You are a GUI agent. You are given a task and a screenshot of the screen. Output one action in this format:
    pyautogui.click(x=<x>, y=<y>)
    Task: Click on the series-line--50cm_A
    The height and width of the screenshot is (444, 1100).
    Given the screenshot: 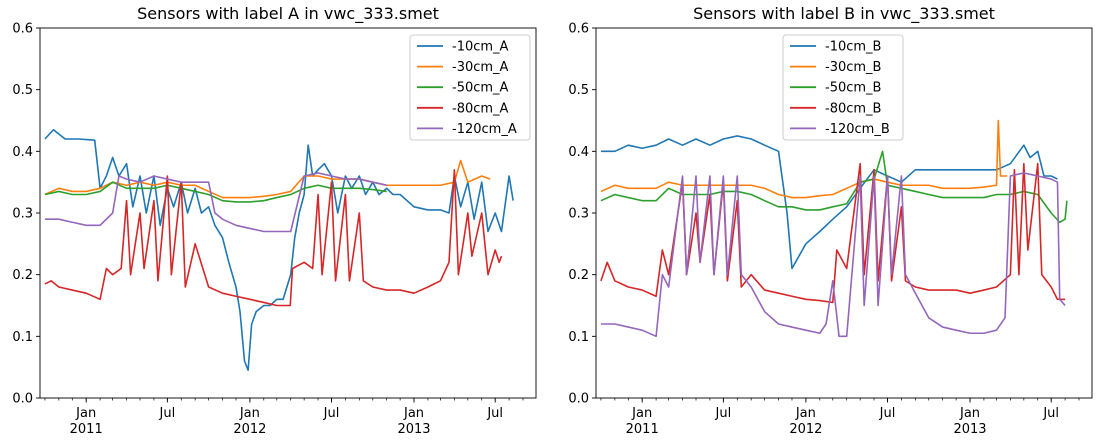 What is the action you would take?
    pyautogui.click(x=215, y=192)
    